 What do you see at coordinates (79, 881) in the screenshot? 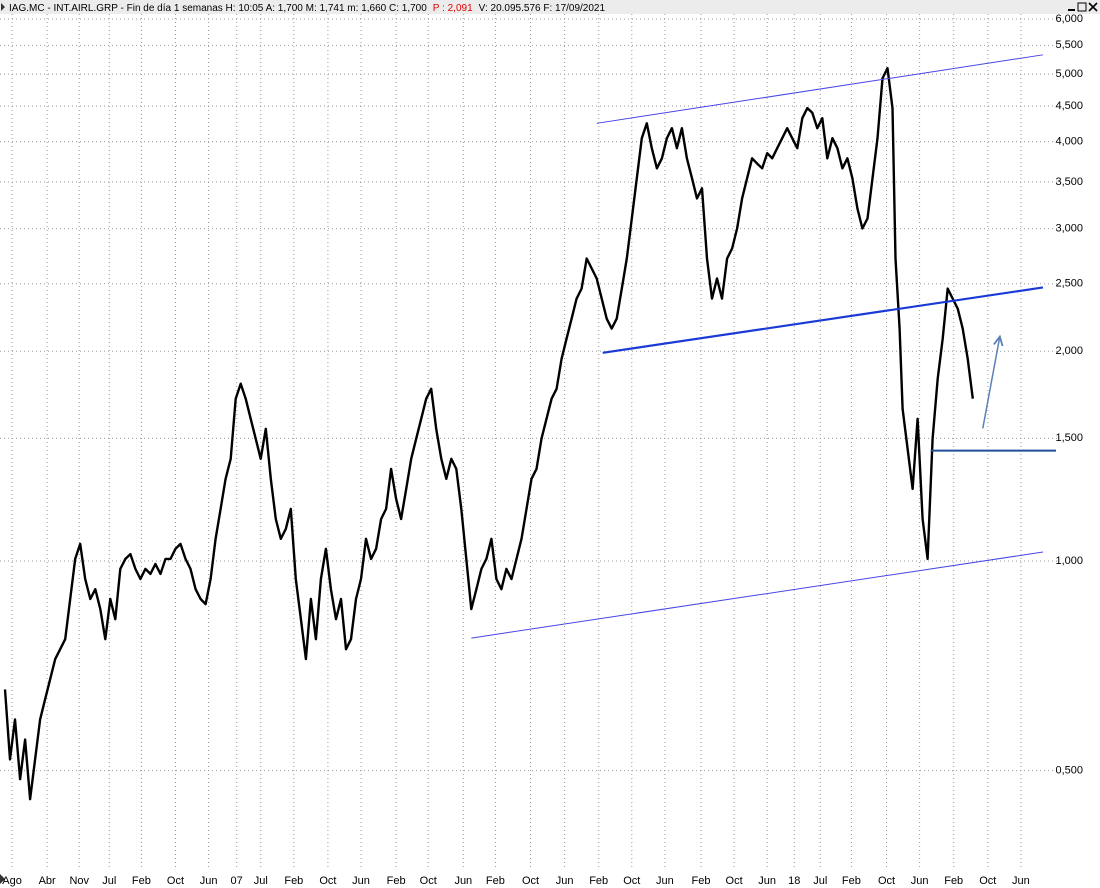
I see `x-tick-label: Nov` at bounding box center [79, 881].